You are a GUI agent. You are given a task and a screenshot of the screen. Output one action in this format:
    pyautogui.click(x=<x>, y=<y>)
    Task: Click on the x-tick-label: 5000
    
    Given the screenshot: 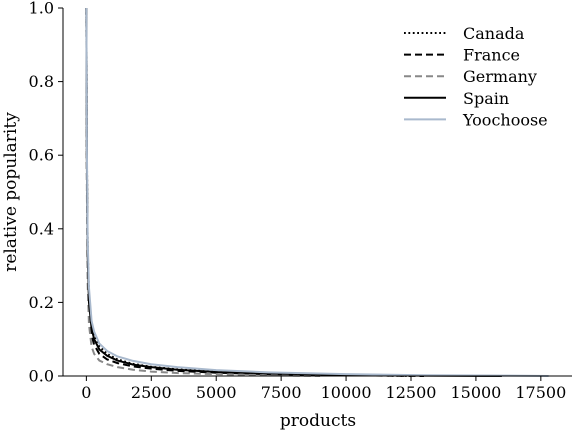 What is the action you would take?
    pyautogui.click(x=216, y=392)
    